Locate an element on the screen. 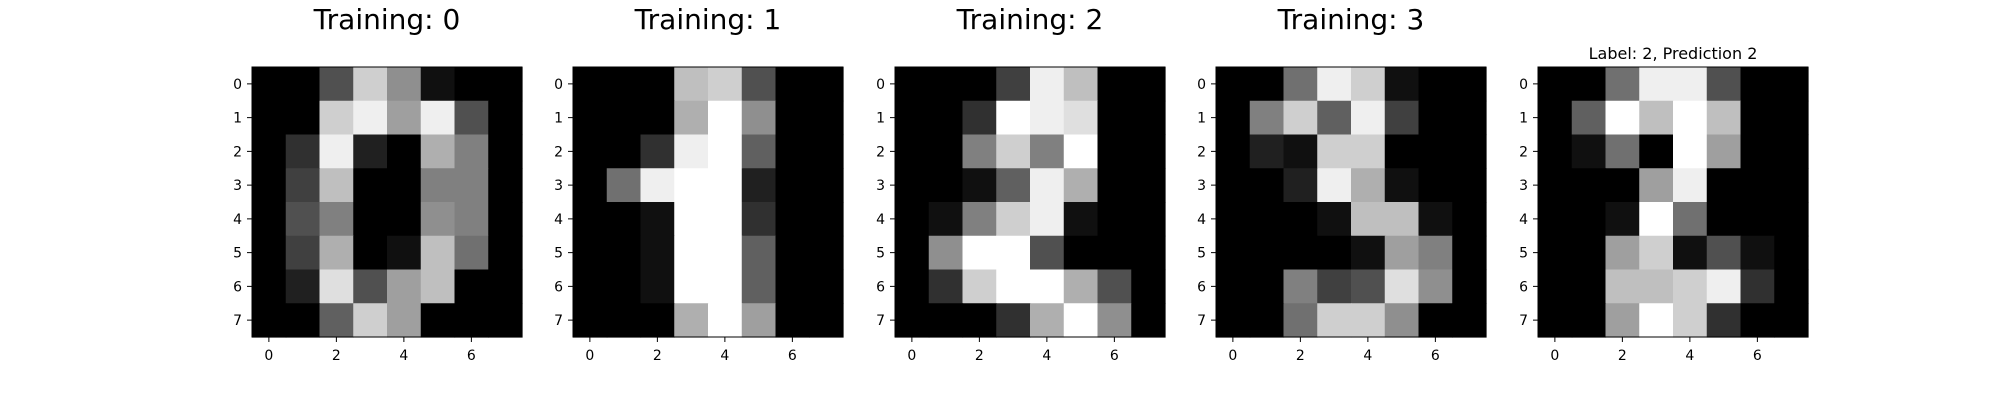  y-tick-label: 5 is located at coordinates (1523, 254).